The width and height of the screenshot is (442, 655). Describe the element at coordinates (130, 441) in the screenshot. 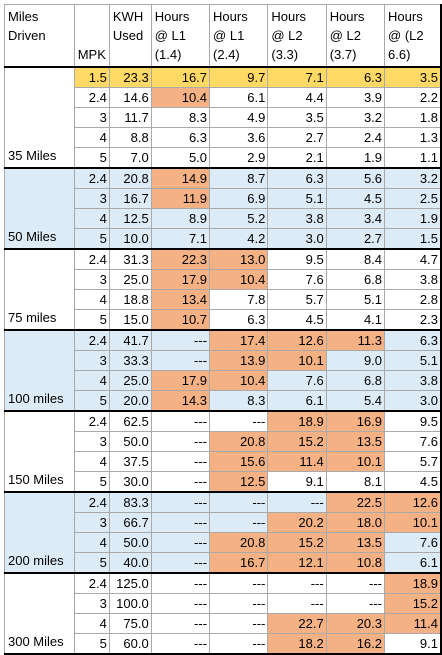

I see `kwh-cell: 50.0` at that location.